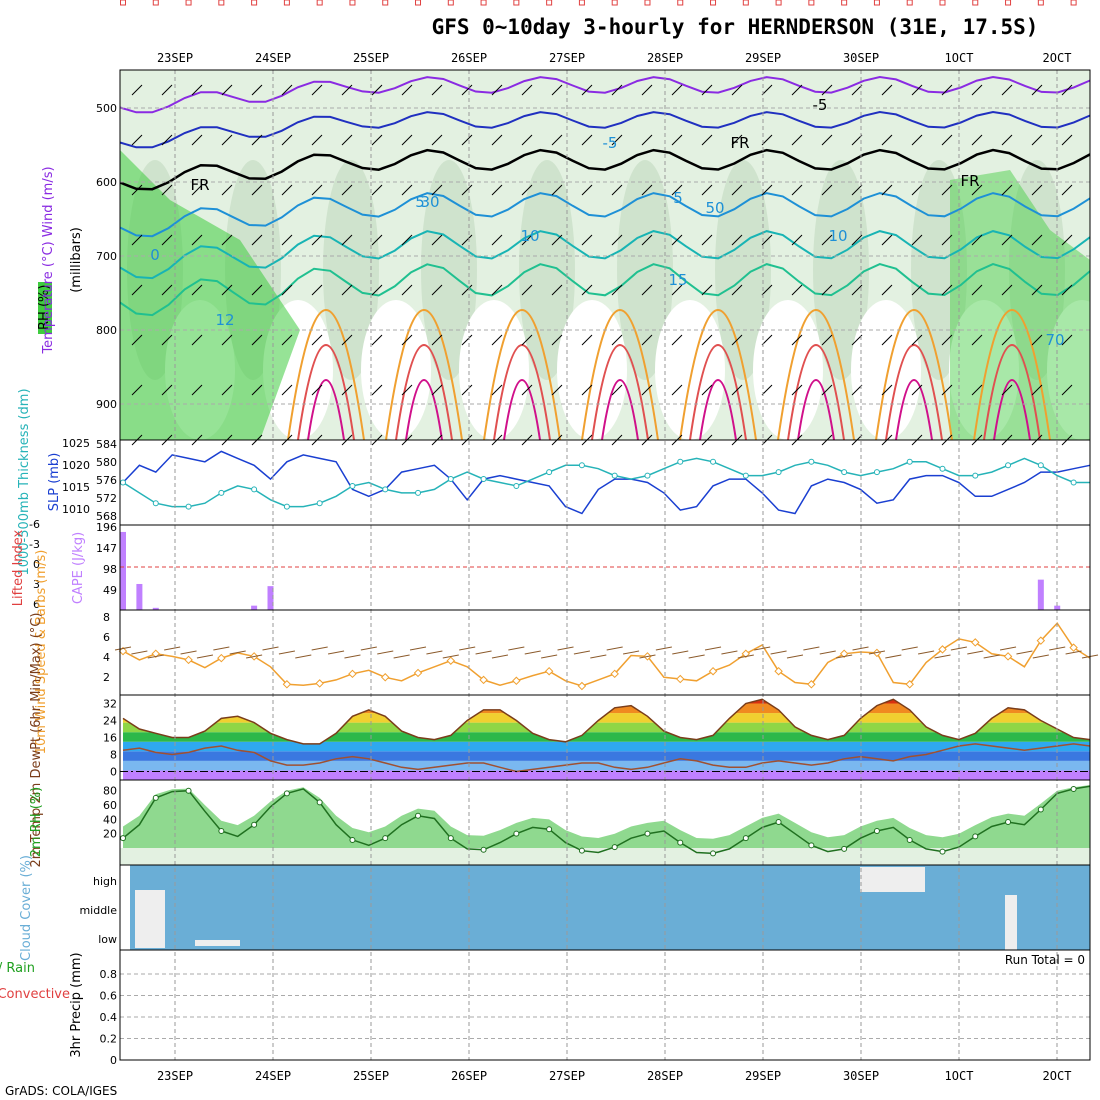  What do you see at coordinates (665, 58) in the screenshot?
I see `date-label-top: 28SEP` at bounding box center [665, 58].